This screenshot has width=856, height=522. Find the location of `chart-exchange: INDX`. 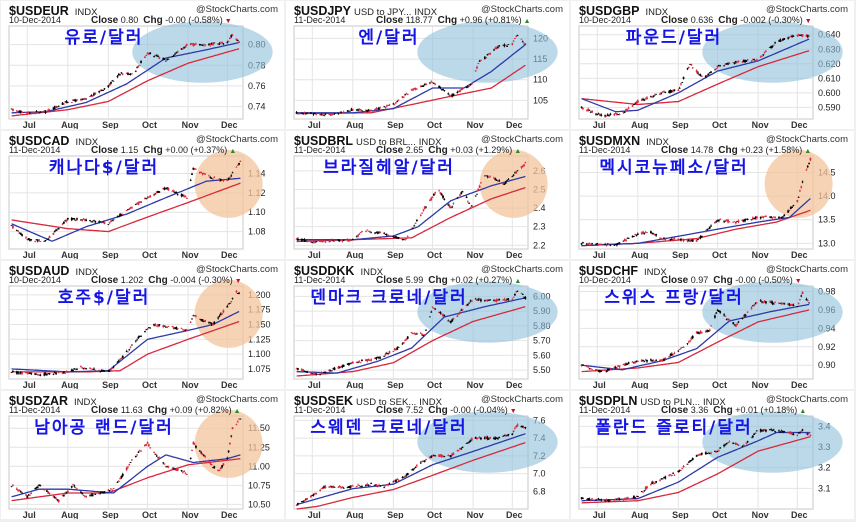

chart-exchange: INDX is located at coordinates (85, 402).